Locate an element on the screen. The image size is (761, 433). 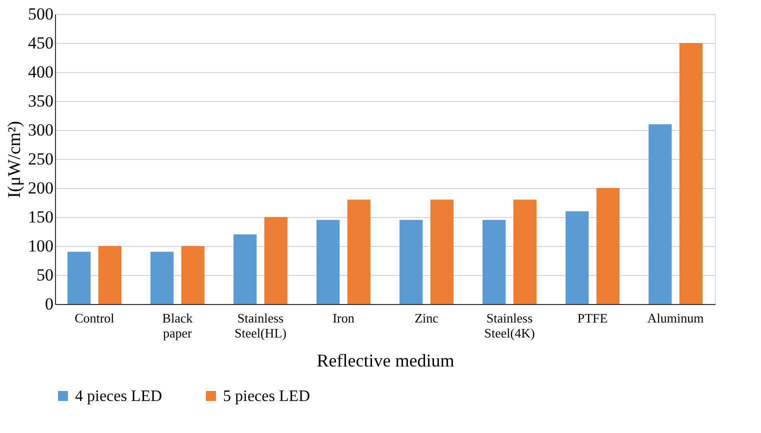
y-tick-label: 400 is located at coordinates (41, 72).